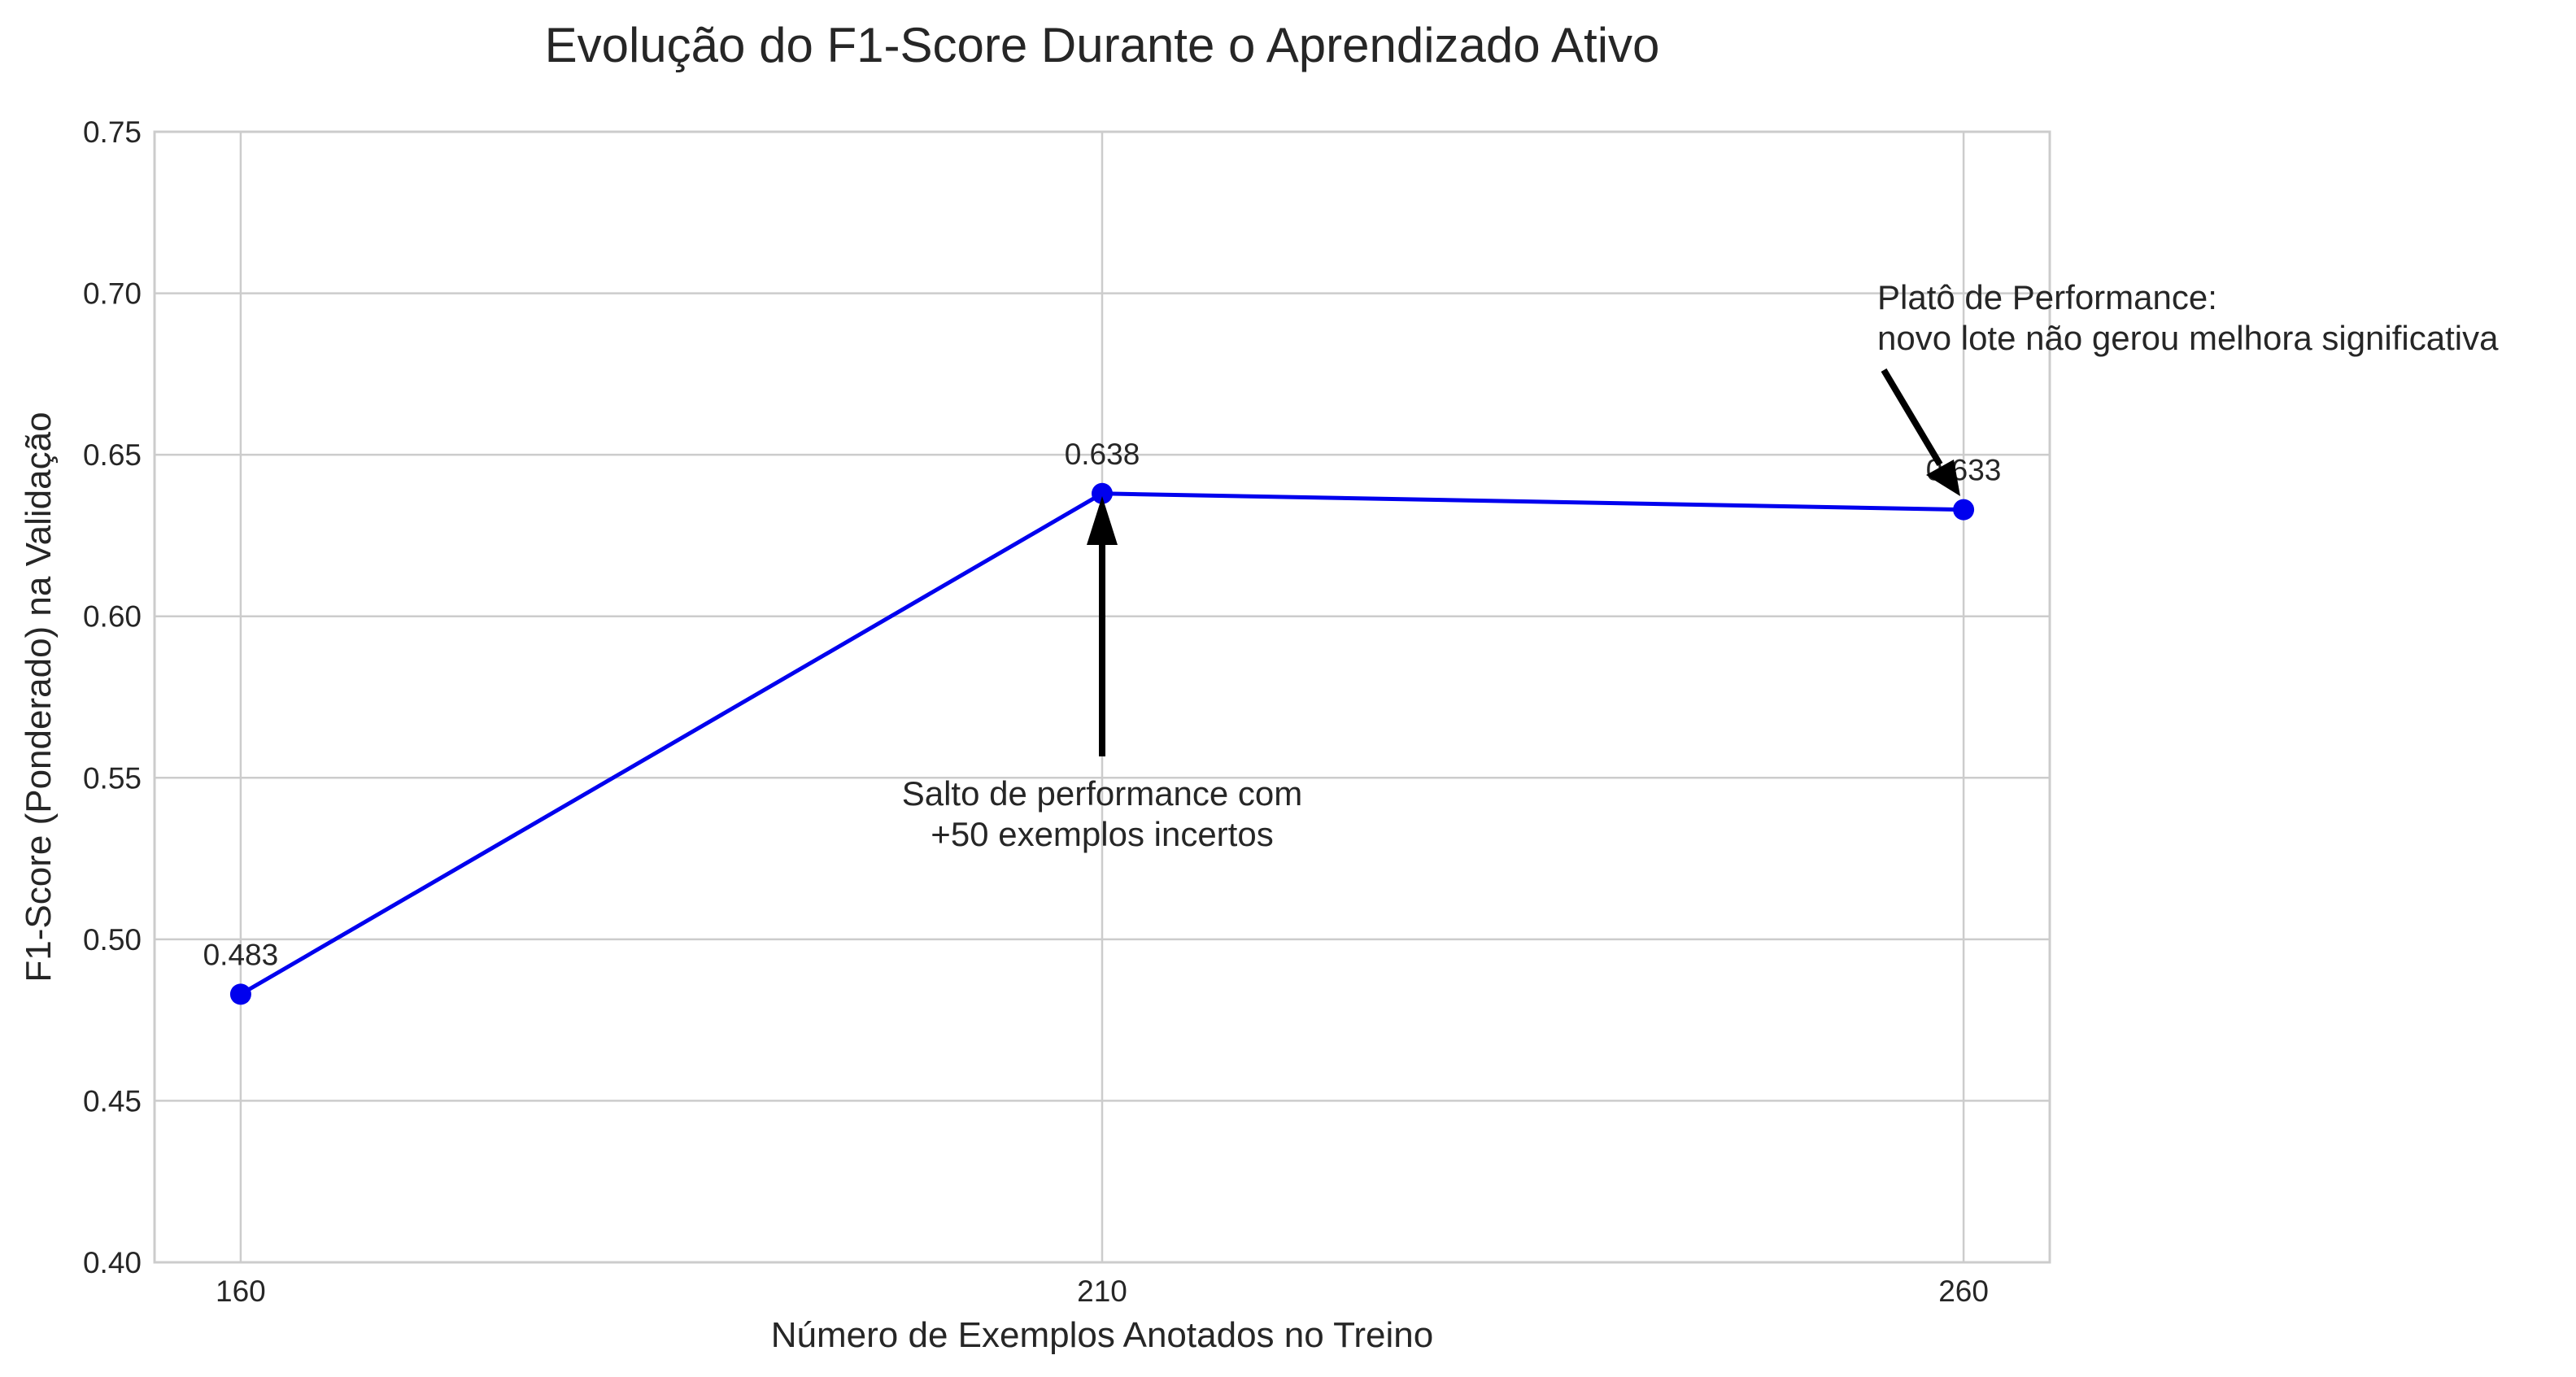 The height and width of the screenshot is (1377, 2576). Describe the element at coordinates (112, 1262) in the screenshot. I see `y-tick-label: 0.40` at that location.